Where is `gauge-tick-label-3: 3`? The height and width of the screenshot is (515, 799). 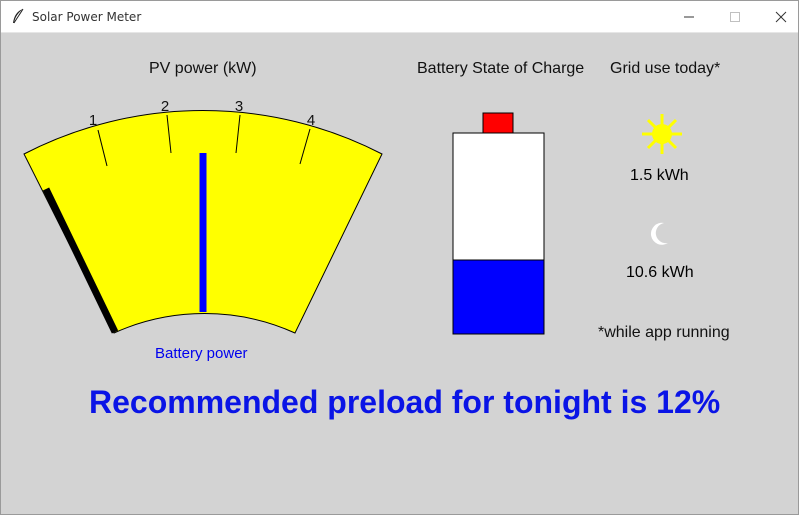
gauge-tick-label-3: 3 is located at coordinates (239, 106).